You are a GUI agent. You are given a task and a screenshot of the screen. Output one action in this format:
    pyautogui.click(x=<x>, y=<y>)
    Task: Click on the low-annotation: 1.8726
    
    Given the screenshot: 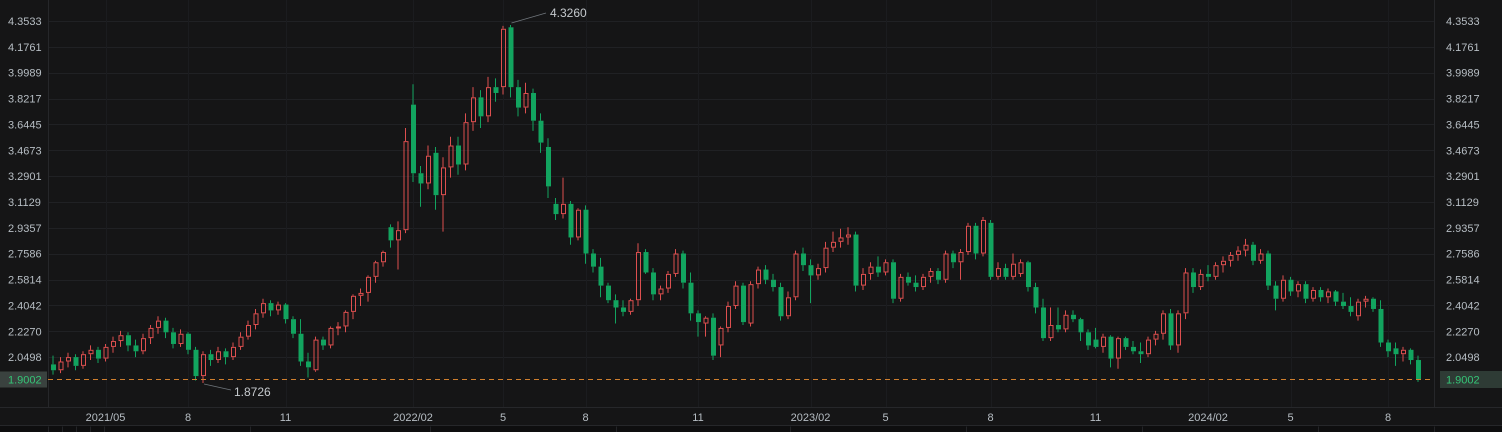 What is the action you would take?
    pyautogui.click(x=252, y=392)
    